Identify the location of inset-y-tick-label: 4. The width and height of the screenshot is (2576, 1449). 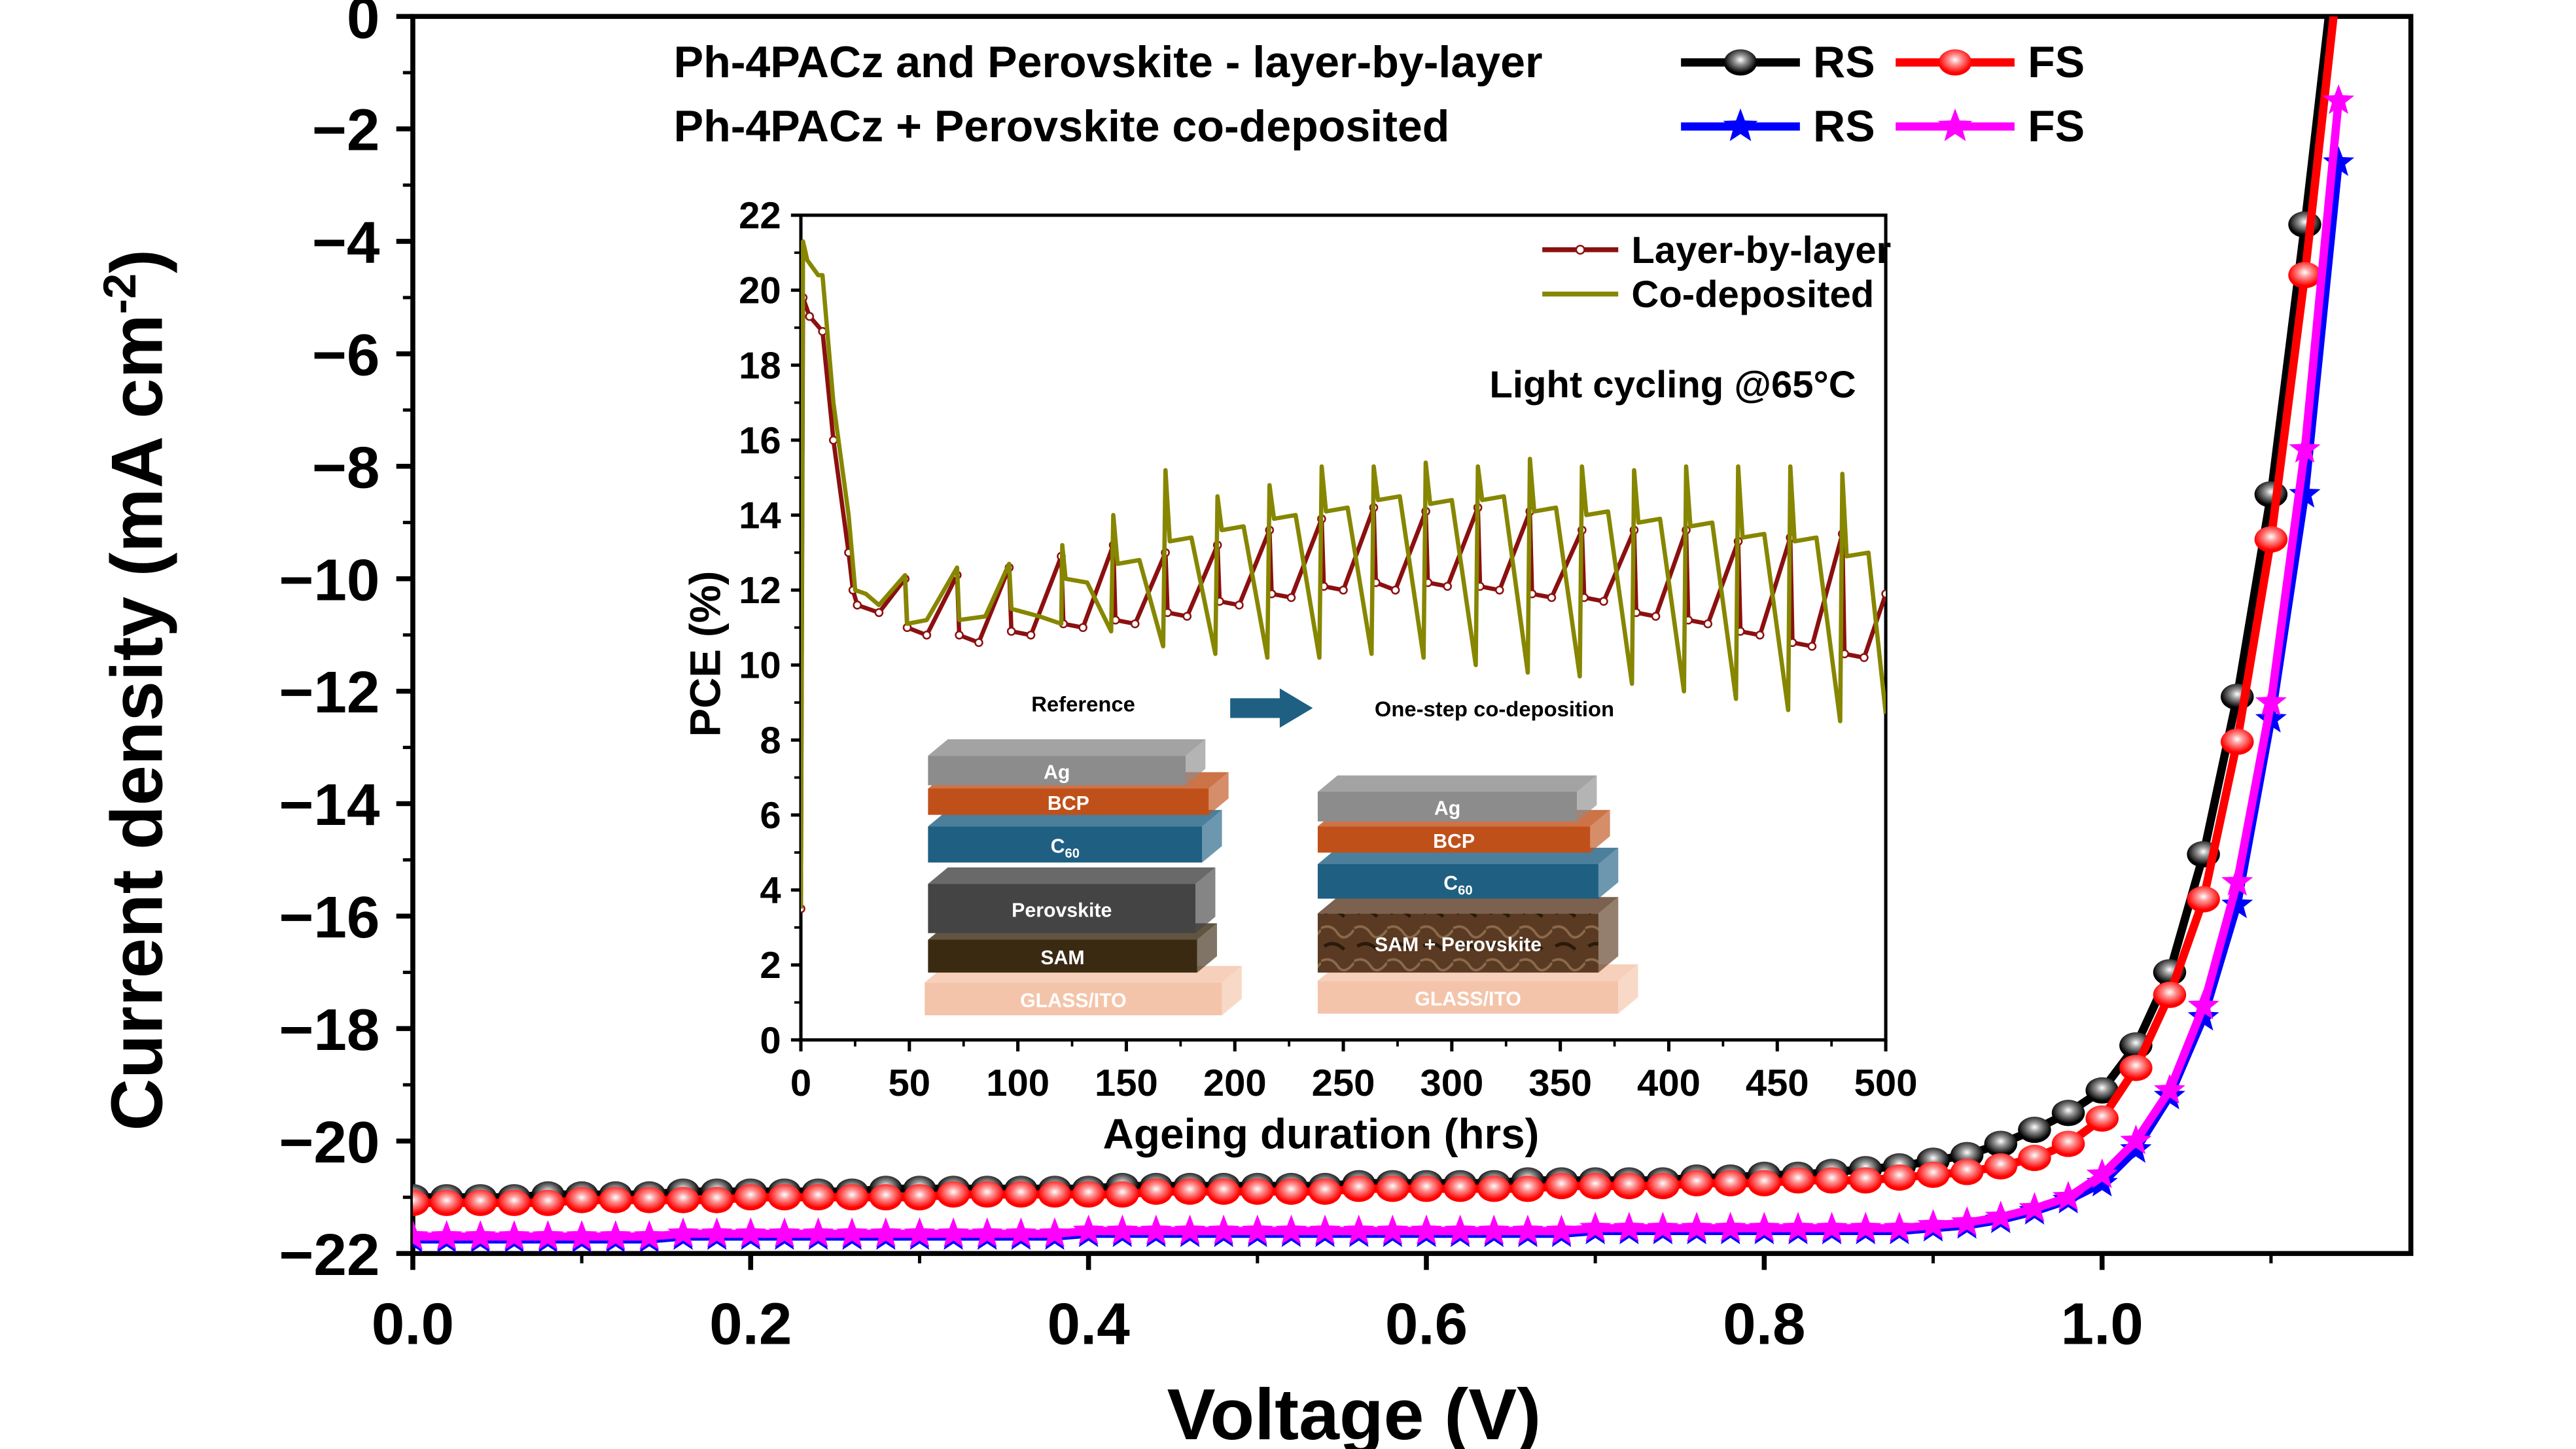
(771, 891).